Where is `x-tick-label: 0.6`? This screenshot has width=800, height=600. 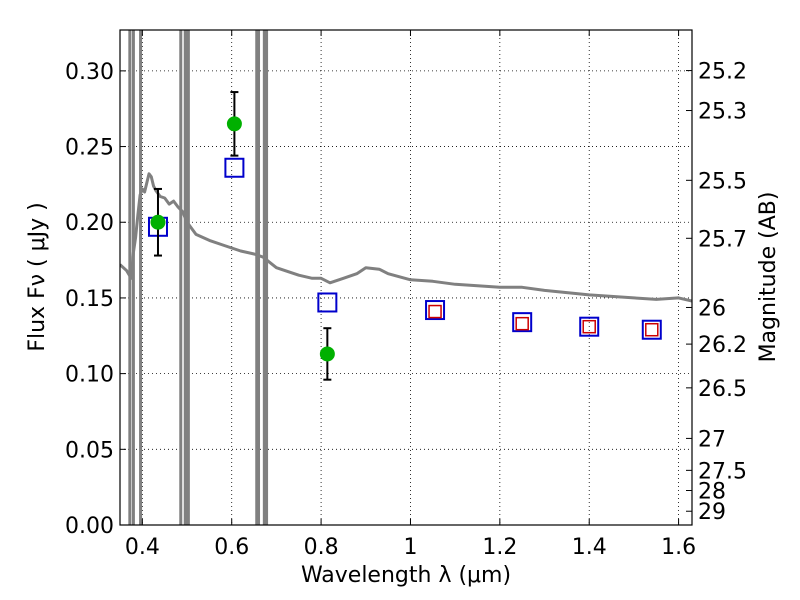 x-tick-label: 0.6 is located at coordinates (231, 547).